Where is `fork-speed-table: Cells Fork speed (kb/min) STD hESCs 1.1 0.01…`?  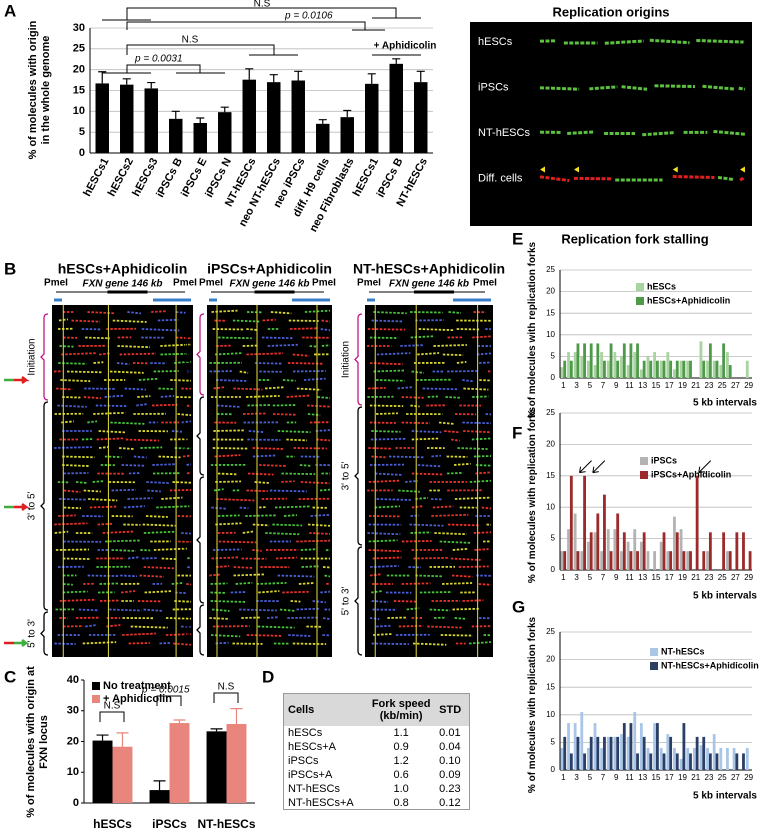 fork-speed-table: Cells Fork speed (kb/min) STD hESCs 1.1 0.01… is located at coordinates (376, 751).